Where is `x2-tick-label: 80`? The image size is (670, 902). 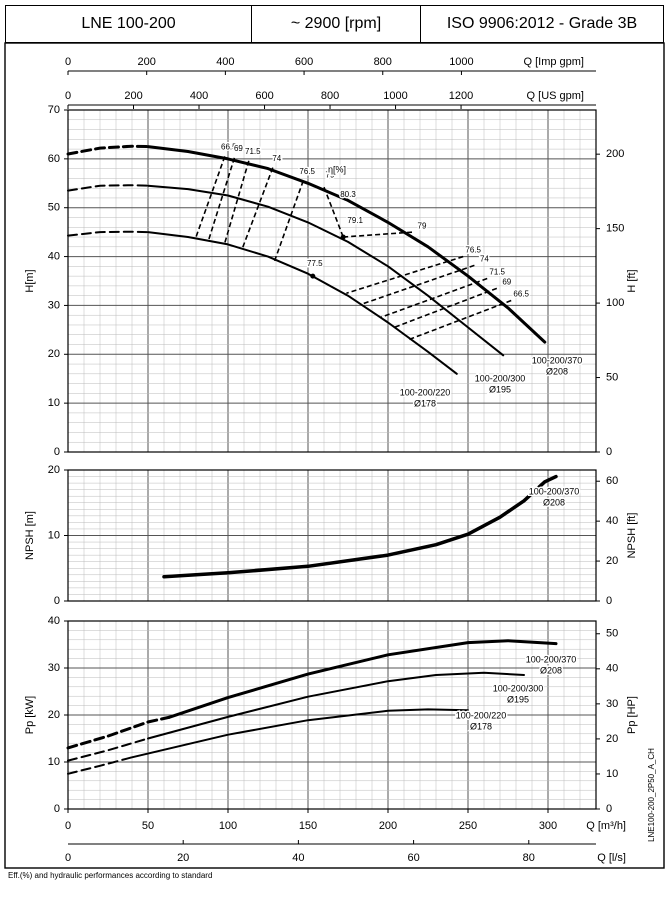 x2-tick-label: 80 is located at coordinates (529, 858).